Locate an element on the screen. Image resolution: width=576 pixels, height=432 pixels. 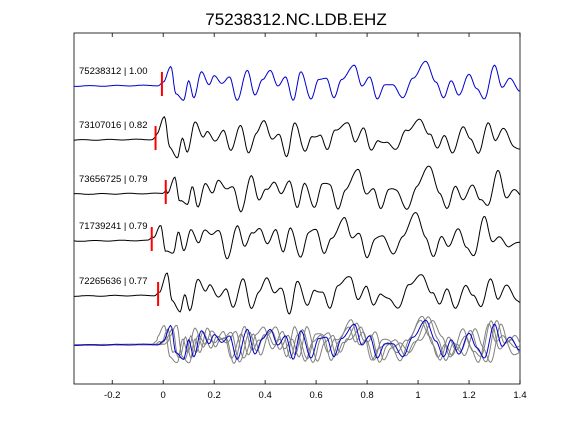
x-tick-label: 0.4 is located at coordinates (265, 395).